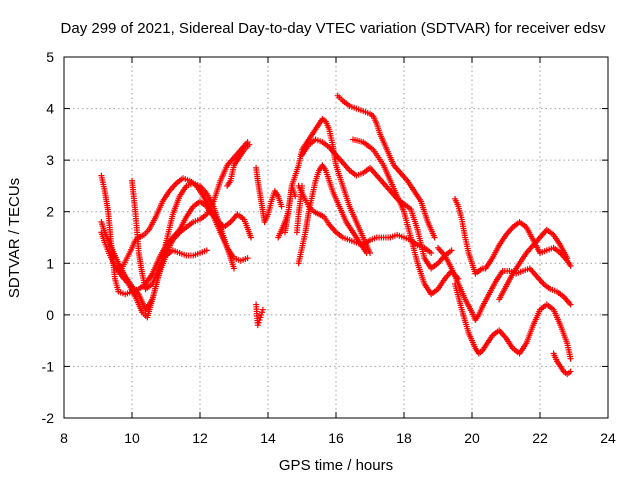 This screenshot has width=640, height=480. What do you see at coordinates (14, 238) in the screenshot?
I see `y-axis-label: SDTVAR / TECUs` at bounding box center [14, 238].